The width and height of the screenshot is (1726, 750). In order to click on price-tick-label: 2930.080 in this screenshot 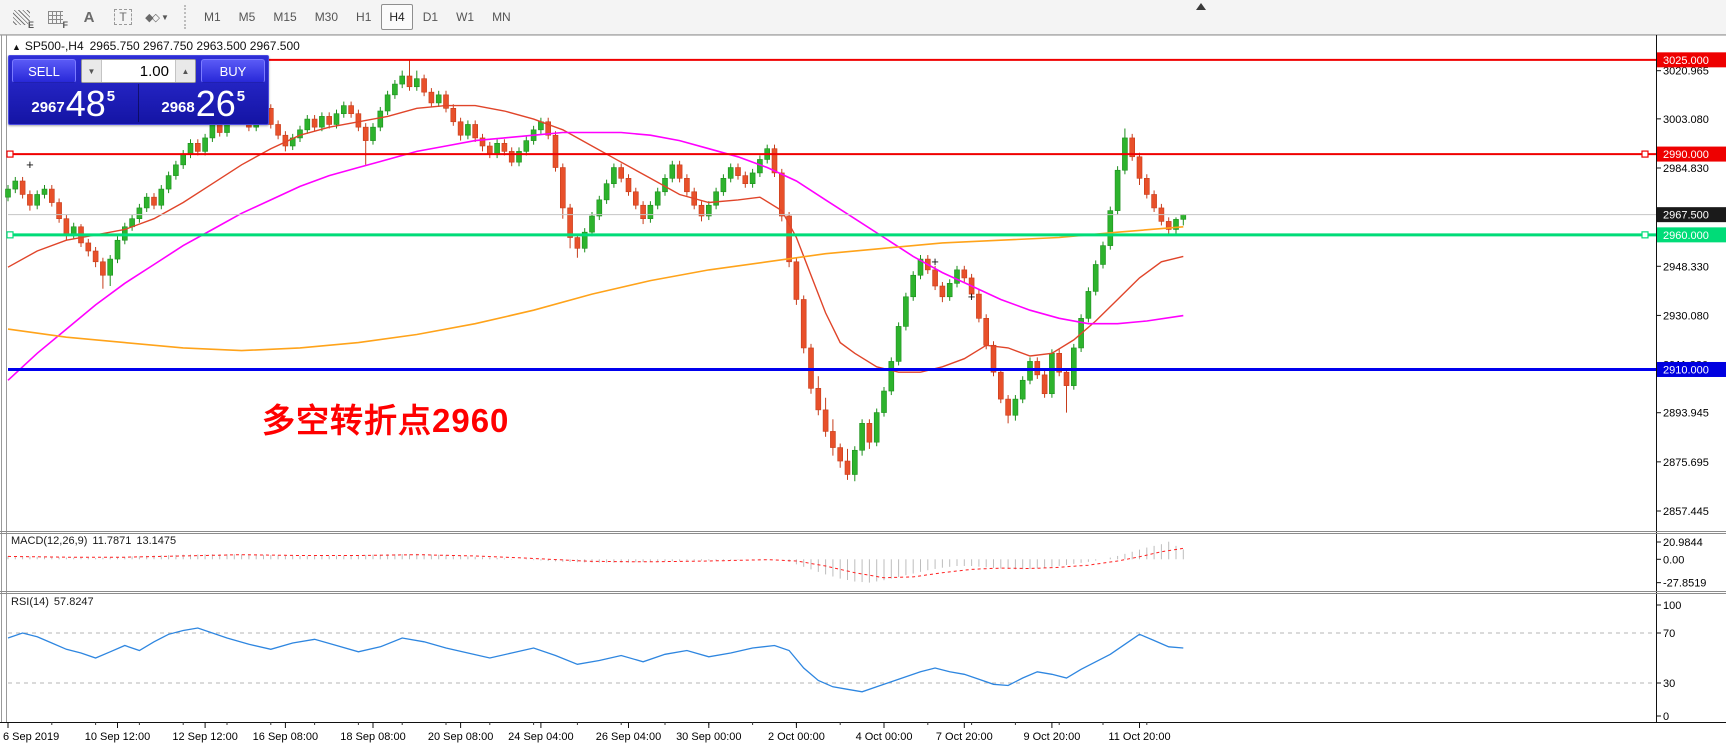, I will do `click(1686, 316)`.